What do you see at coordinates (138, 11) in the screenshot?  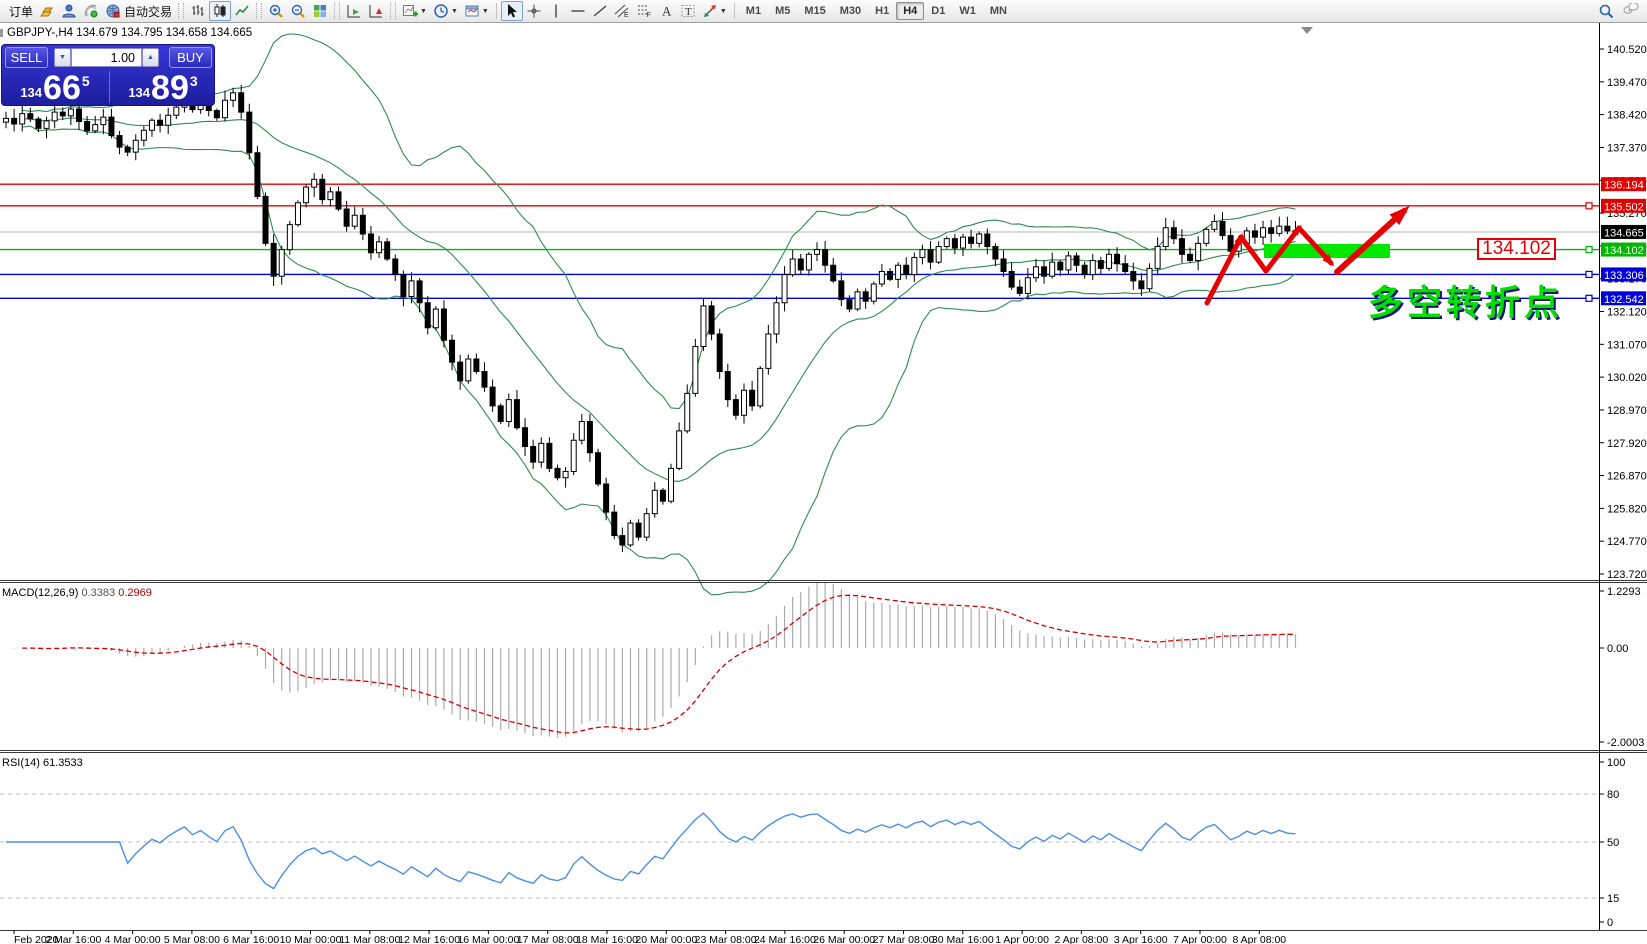 I see `autotrading-button: 自动交易` at bounding box center [138, 11].